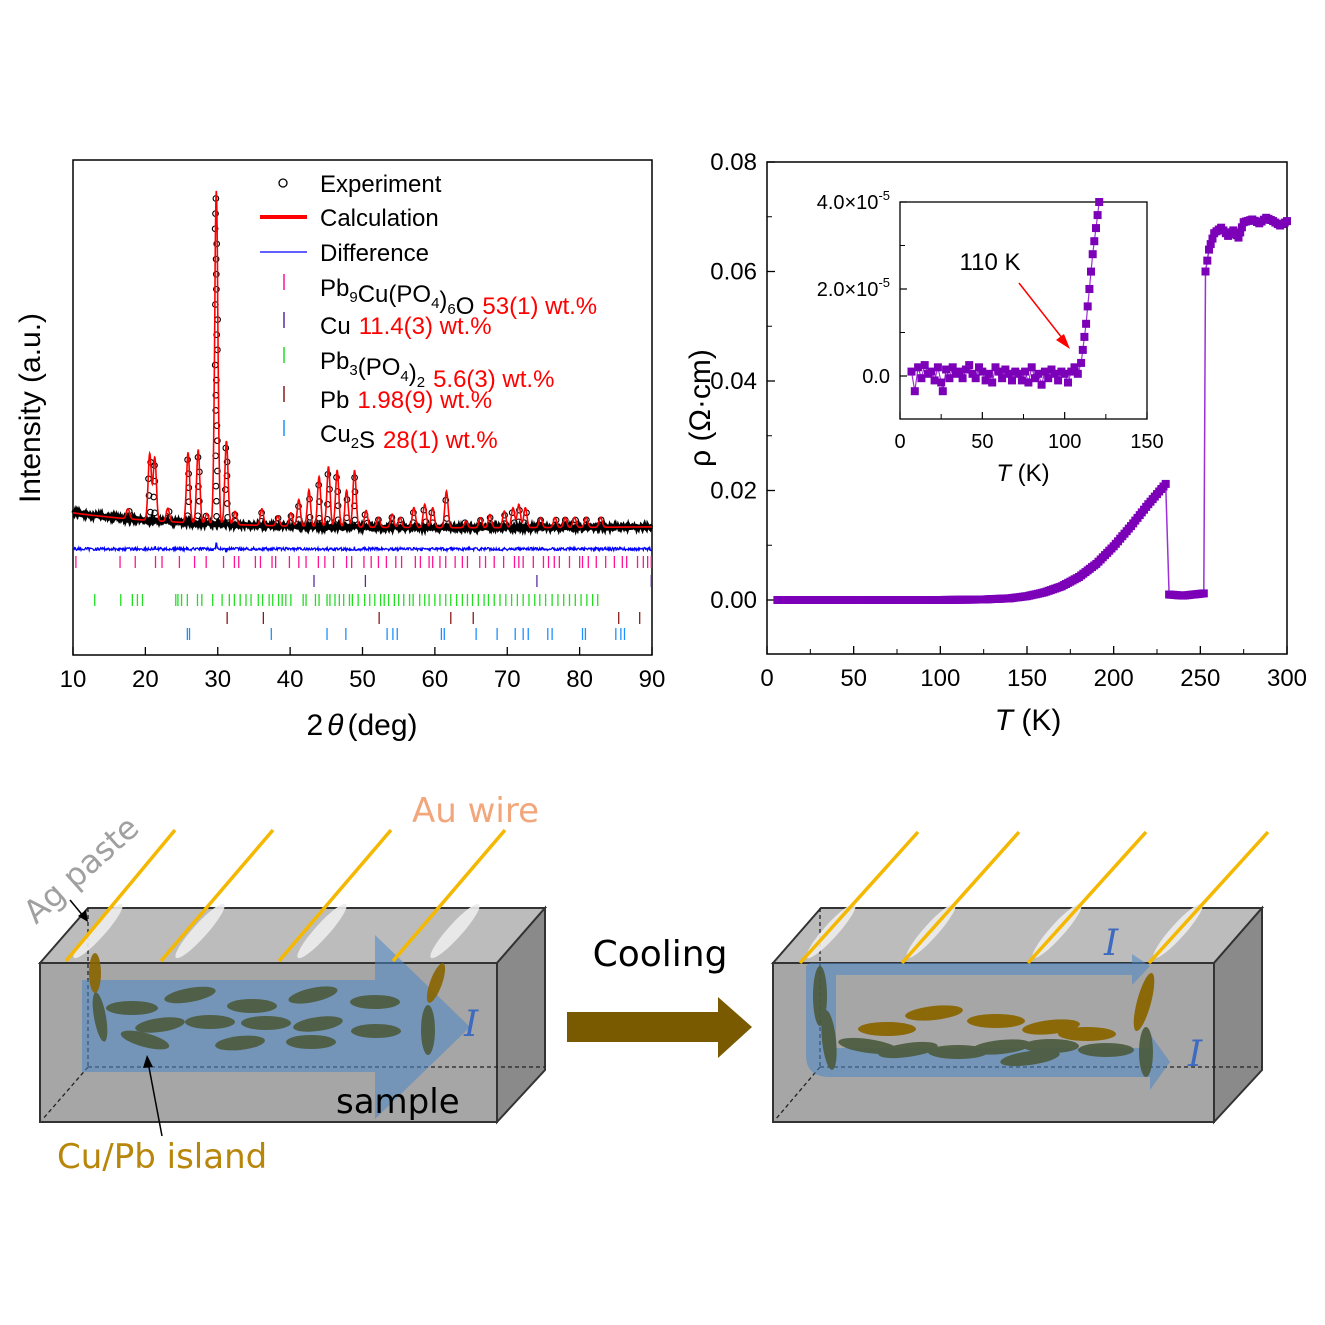 This screenshot has height=1325, width=1325. I want to click on legend-label: Calculation, so click(379, 218).